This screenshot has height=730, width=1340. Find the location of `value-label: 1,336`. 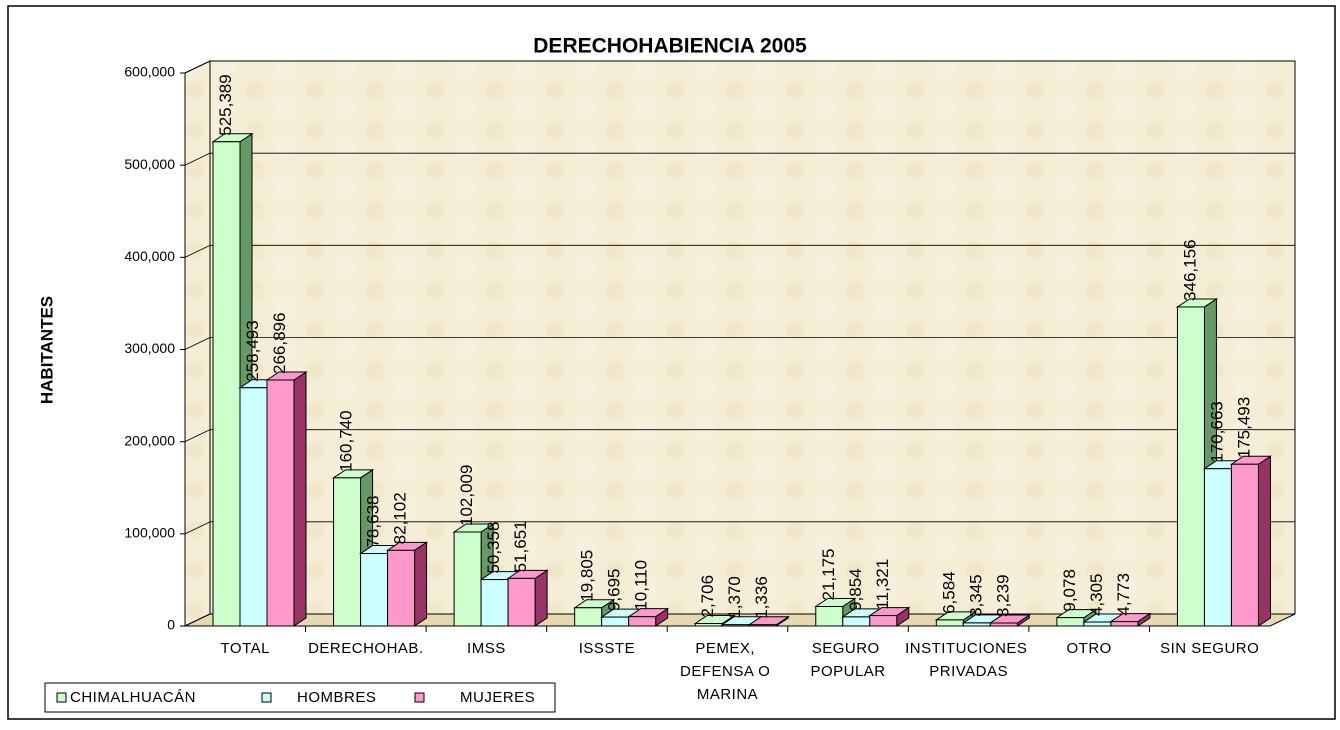

value-label: 1,336 is located at coordinates (761, 597).